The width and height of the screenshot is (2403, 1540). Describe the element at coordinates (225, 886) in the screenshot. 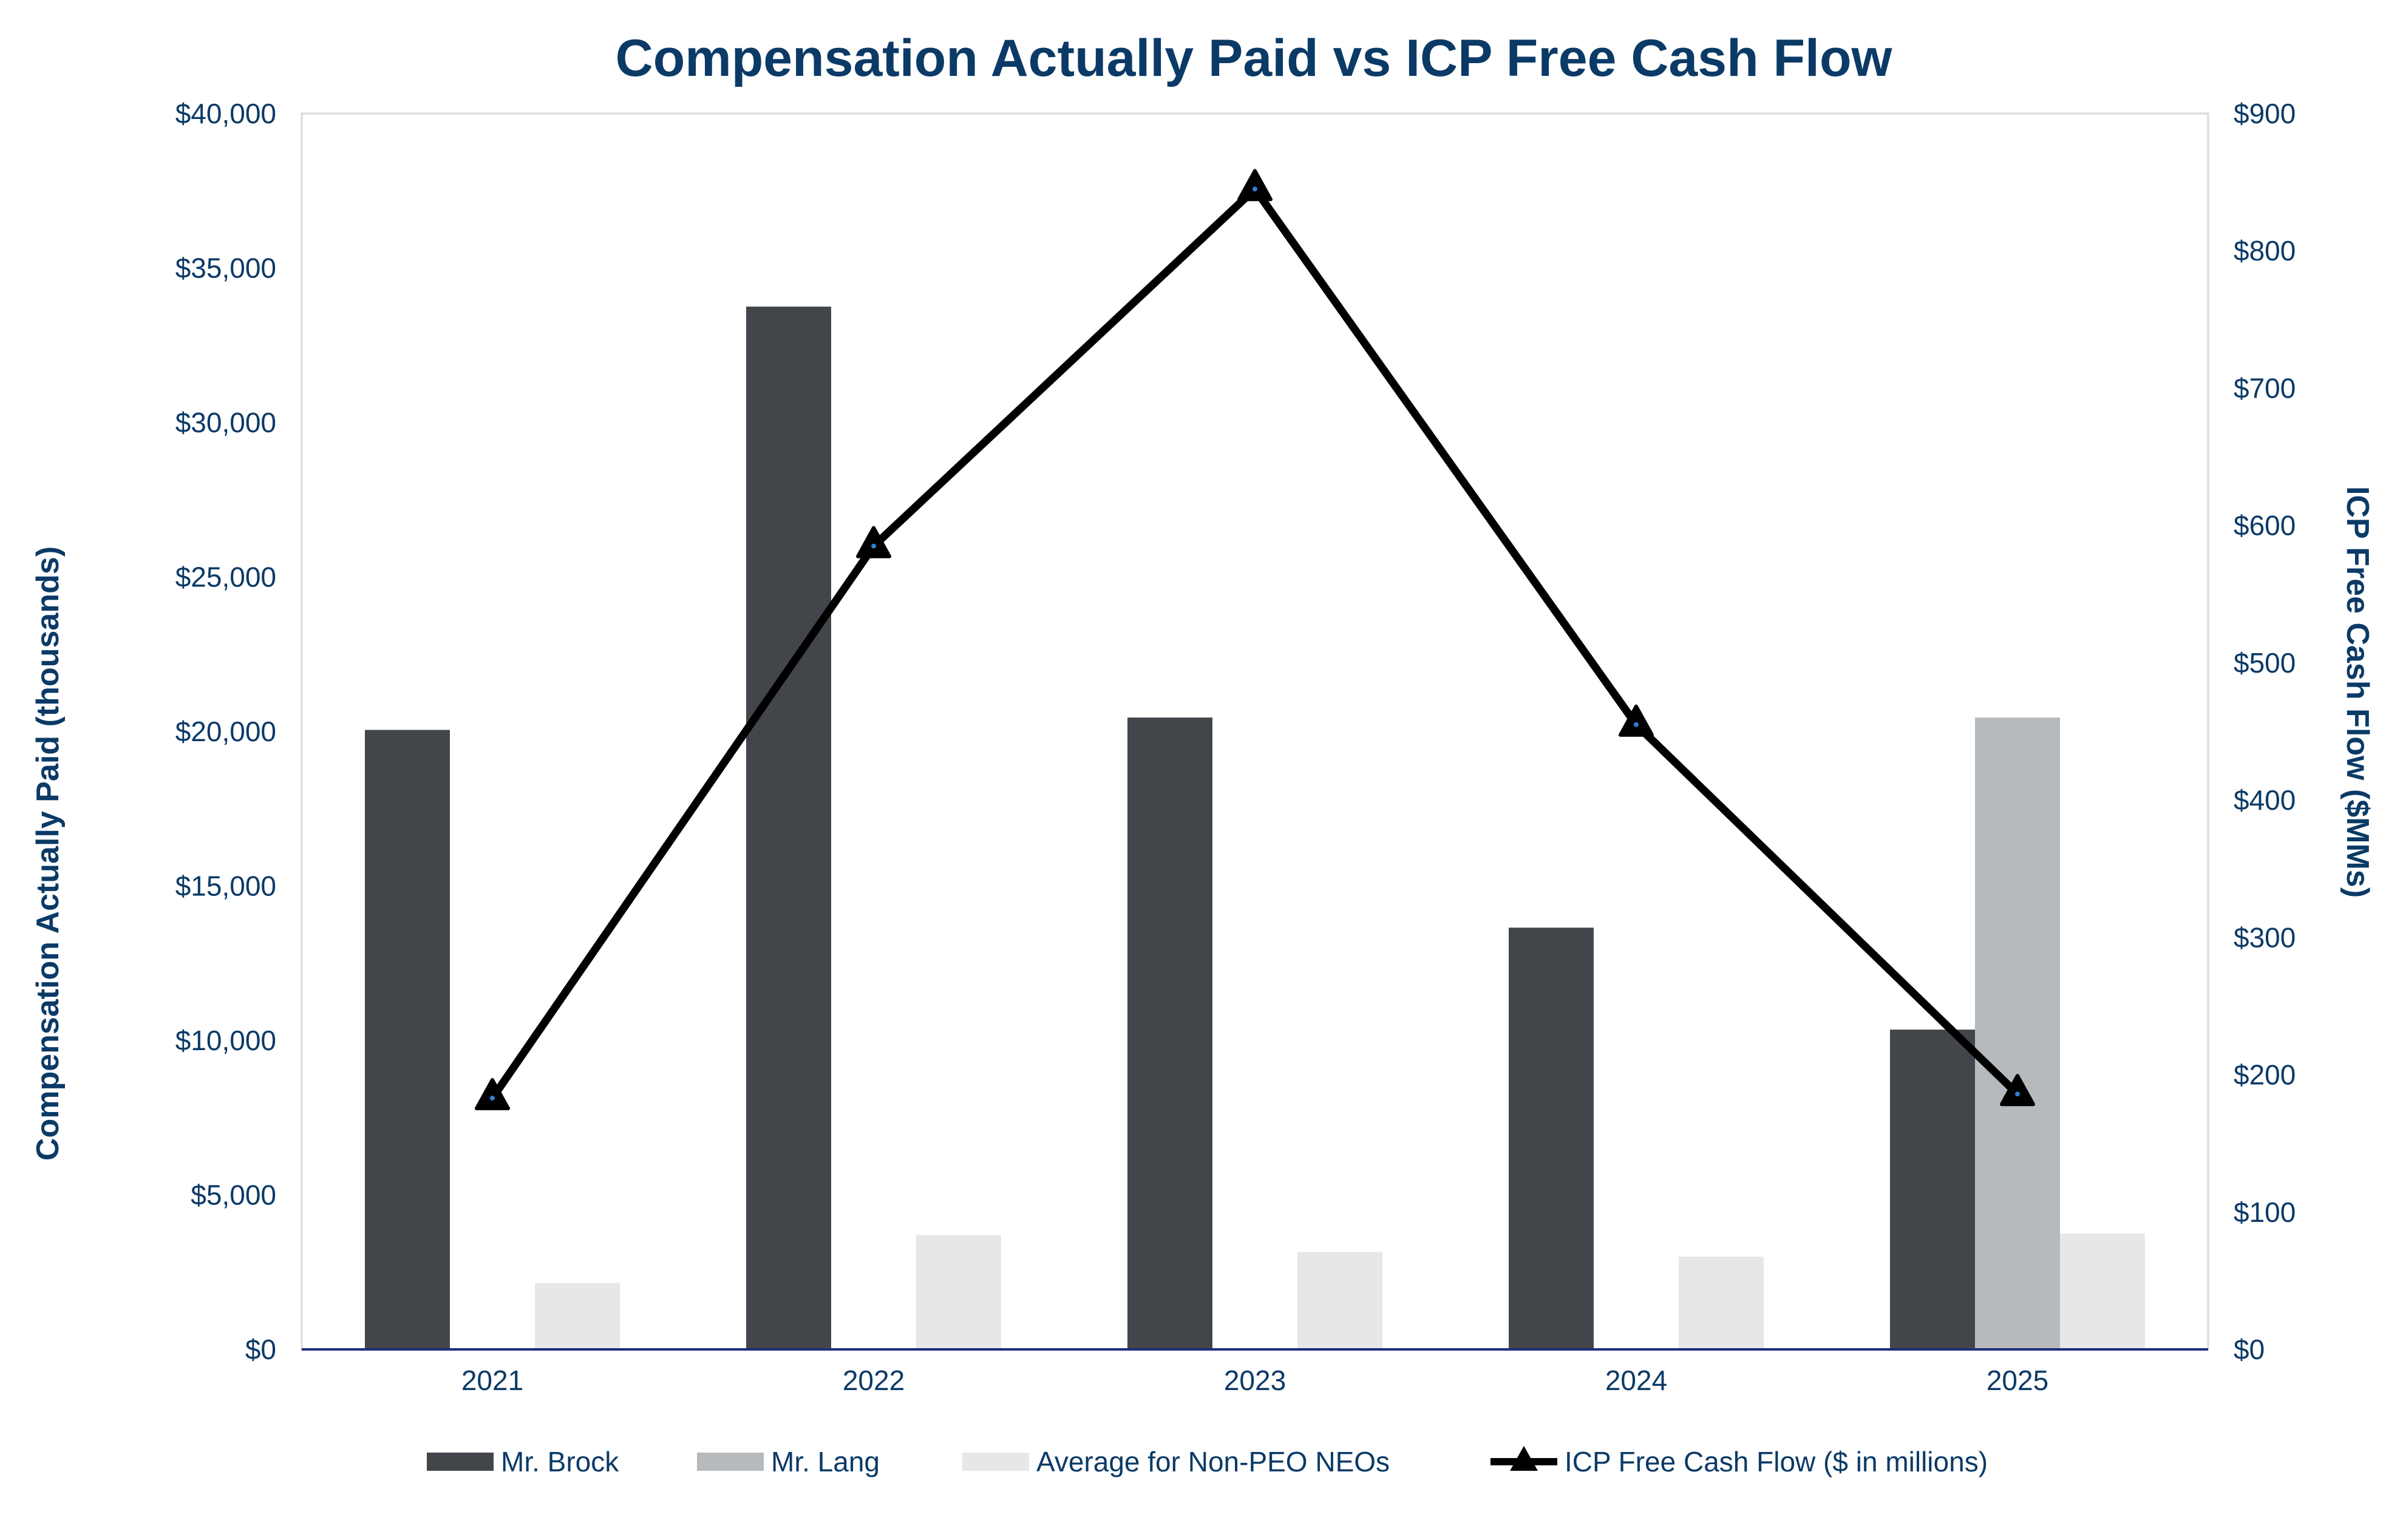

I see `y-tick-label: $15,000` at that location.